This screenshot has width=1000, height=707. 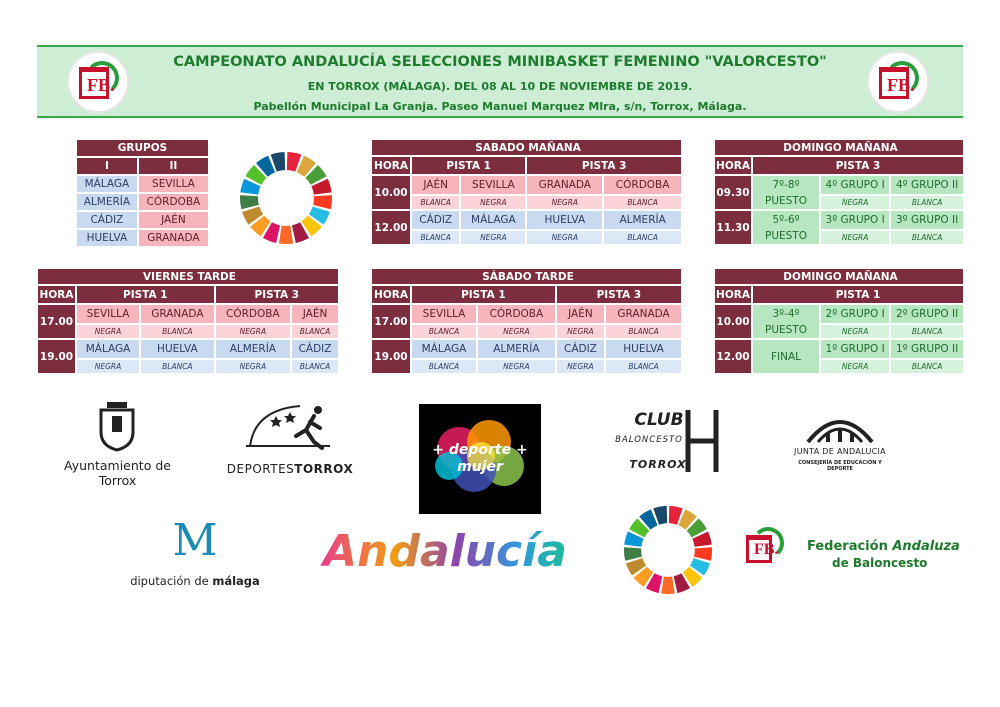 I want to click on table-title: DOMINGO MAÑANA, so click(x=839, y=147).